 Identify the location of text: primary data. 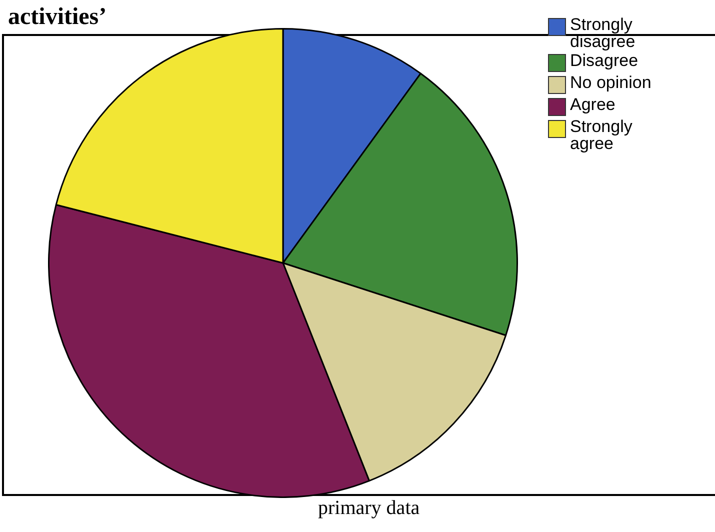
(369, 508).